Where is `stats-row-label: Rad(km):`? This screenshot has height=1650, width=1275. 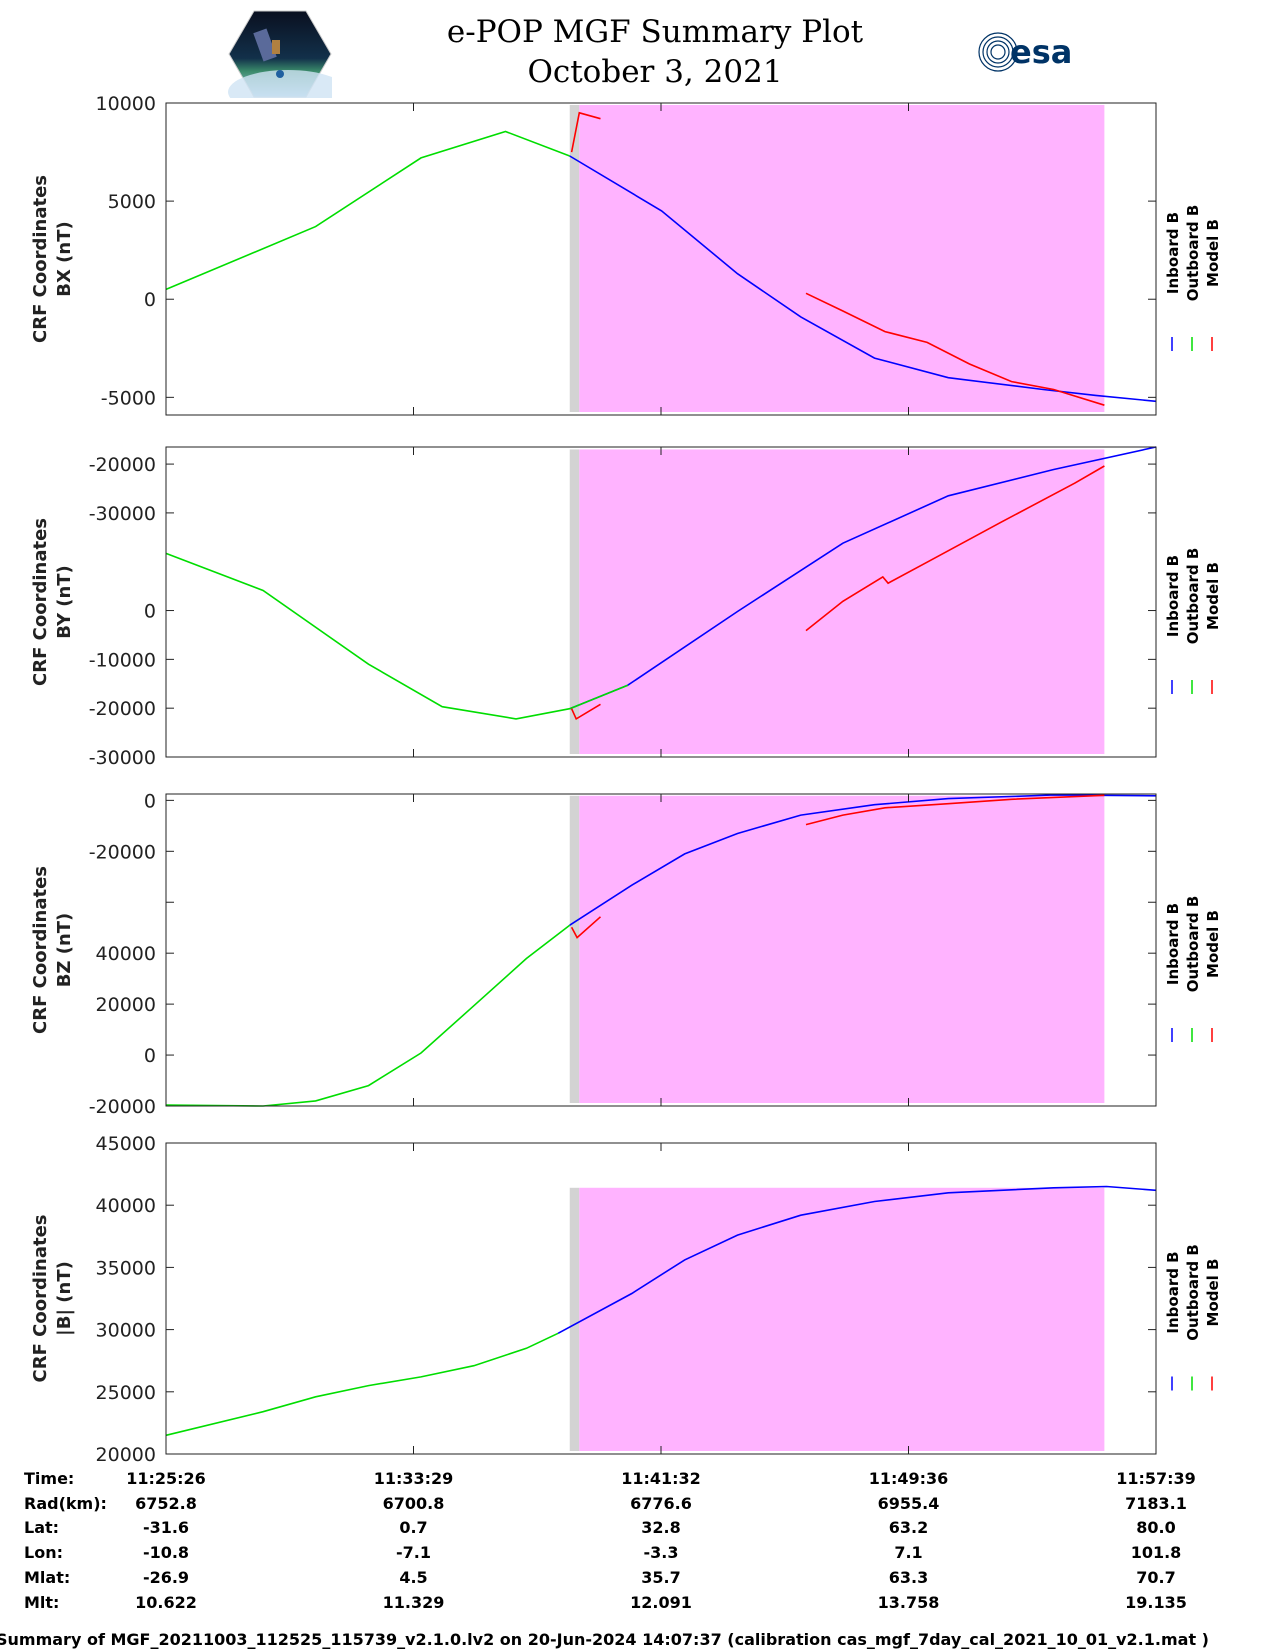
stats-row-label: Rad(km): is located at coordinates (65, 1503).